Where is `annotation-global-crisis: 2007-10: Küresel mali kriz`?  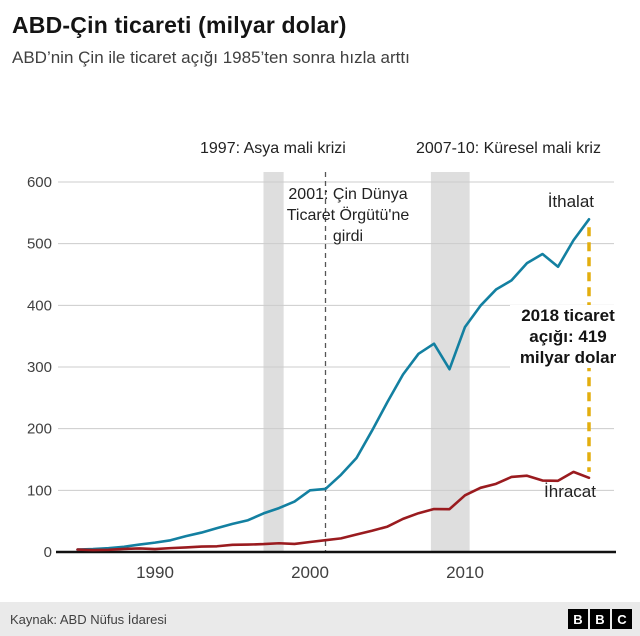
annotation-global-crisis: 2007-10: Küresel mali kriz is located at coordinates (508, 148).